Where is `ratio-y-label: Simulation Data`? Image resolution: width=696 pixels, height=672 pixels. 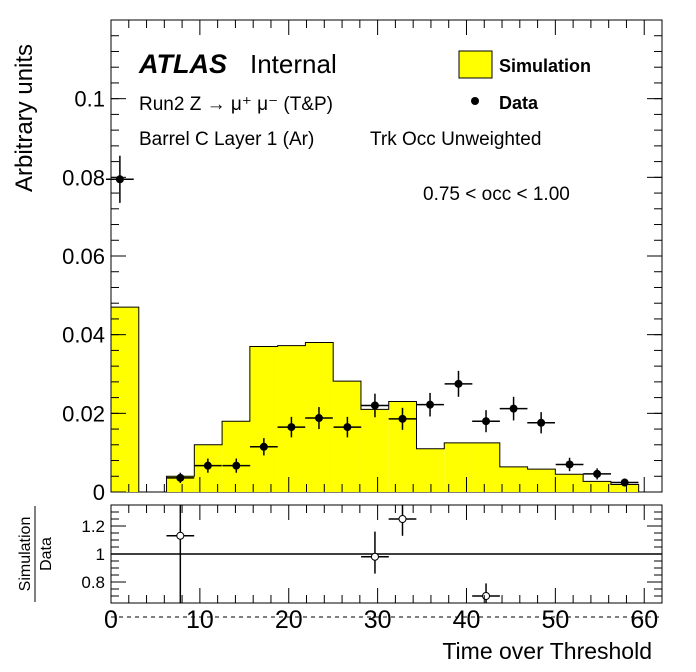 ratio-y-label: Simulation Data is located at coordinates (36, 554).